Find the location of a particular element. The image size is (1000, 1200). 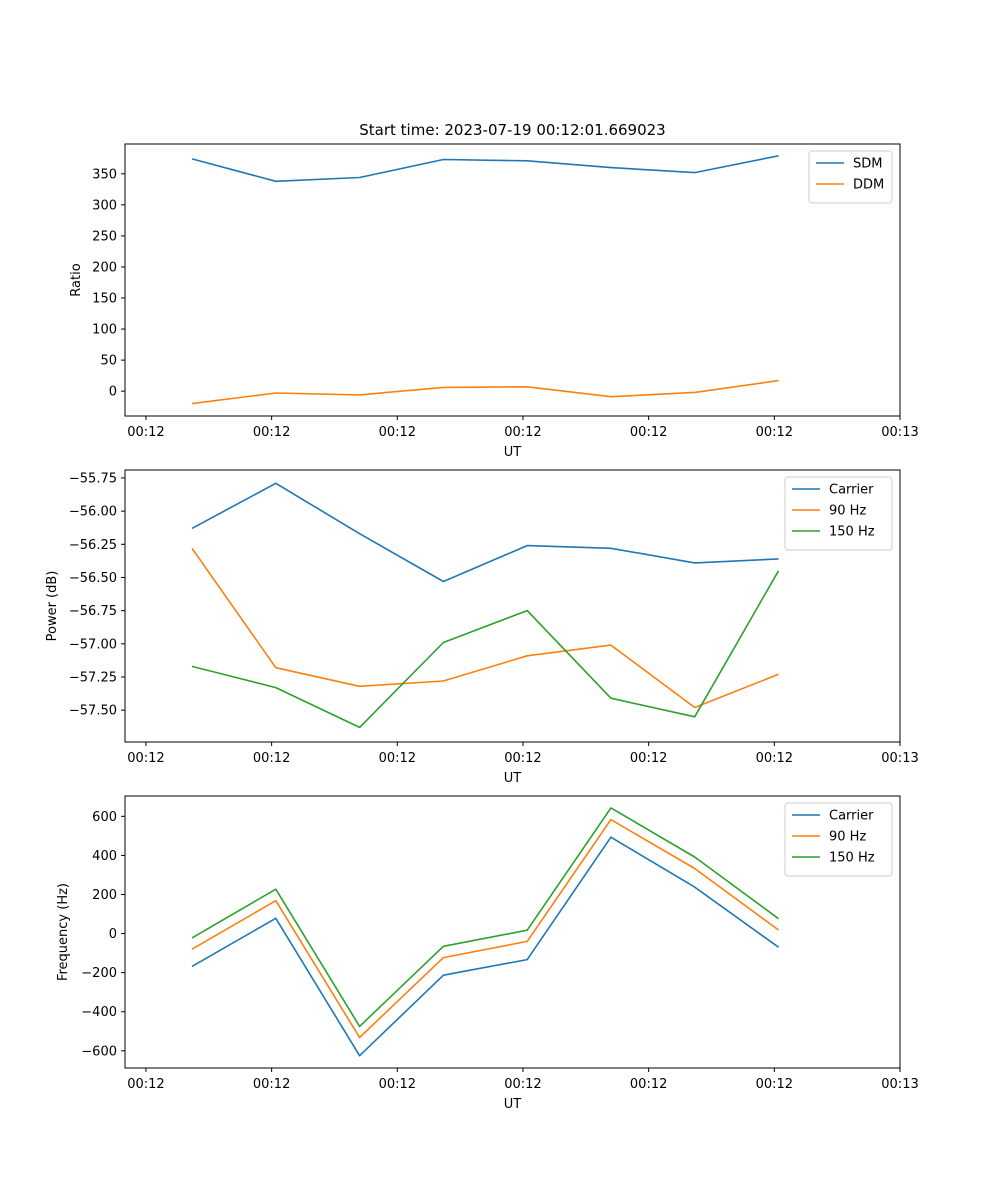

series-line-ddm is located at coordinates (485, 392).